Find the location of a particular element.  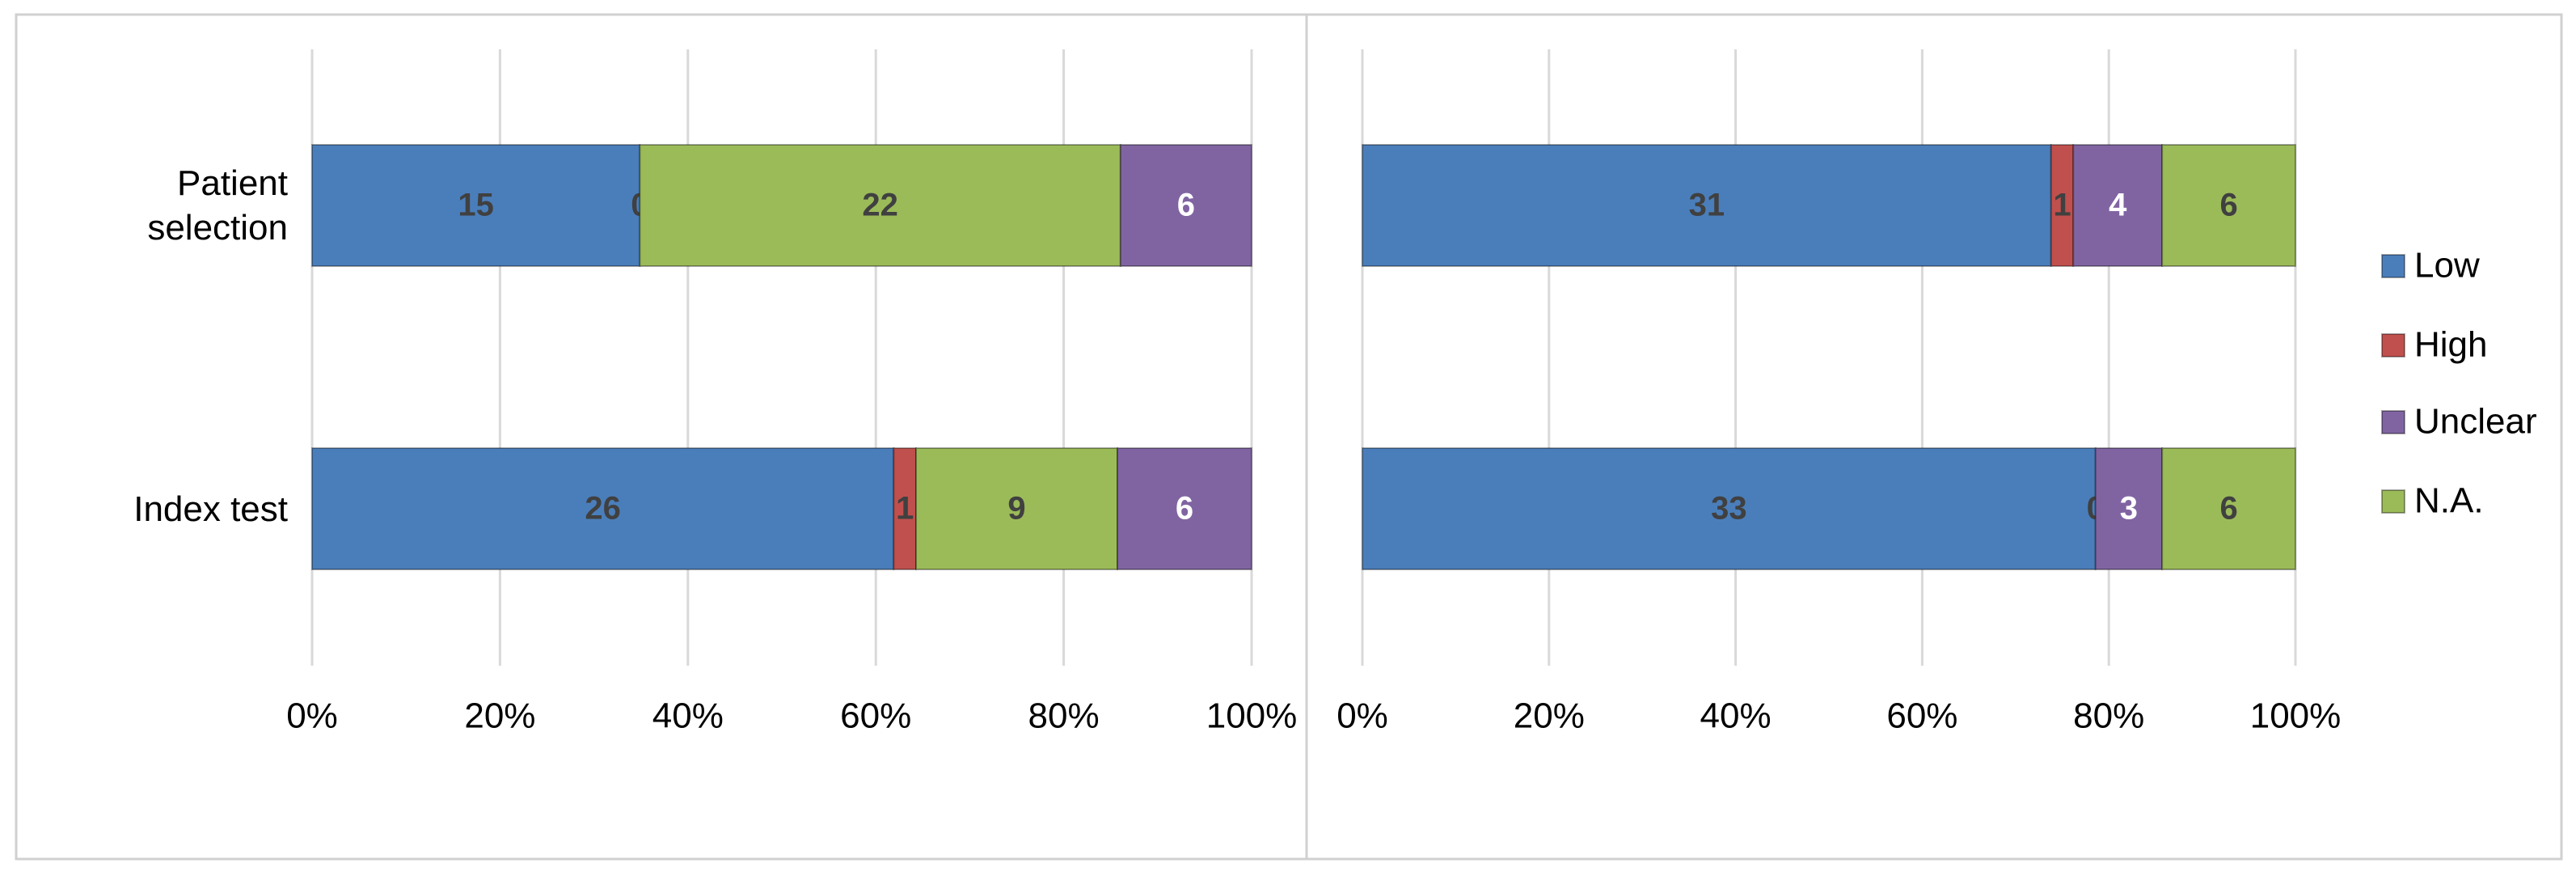

y-tick-label: Index test is located at coordinates (210, 509).